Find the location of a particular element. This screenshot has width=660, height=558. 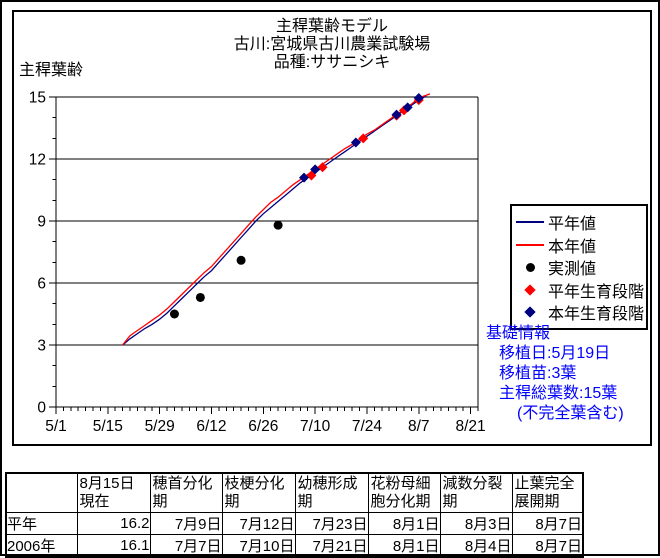

table-cell: 7月9日 is located at coordinates (186, 523).